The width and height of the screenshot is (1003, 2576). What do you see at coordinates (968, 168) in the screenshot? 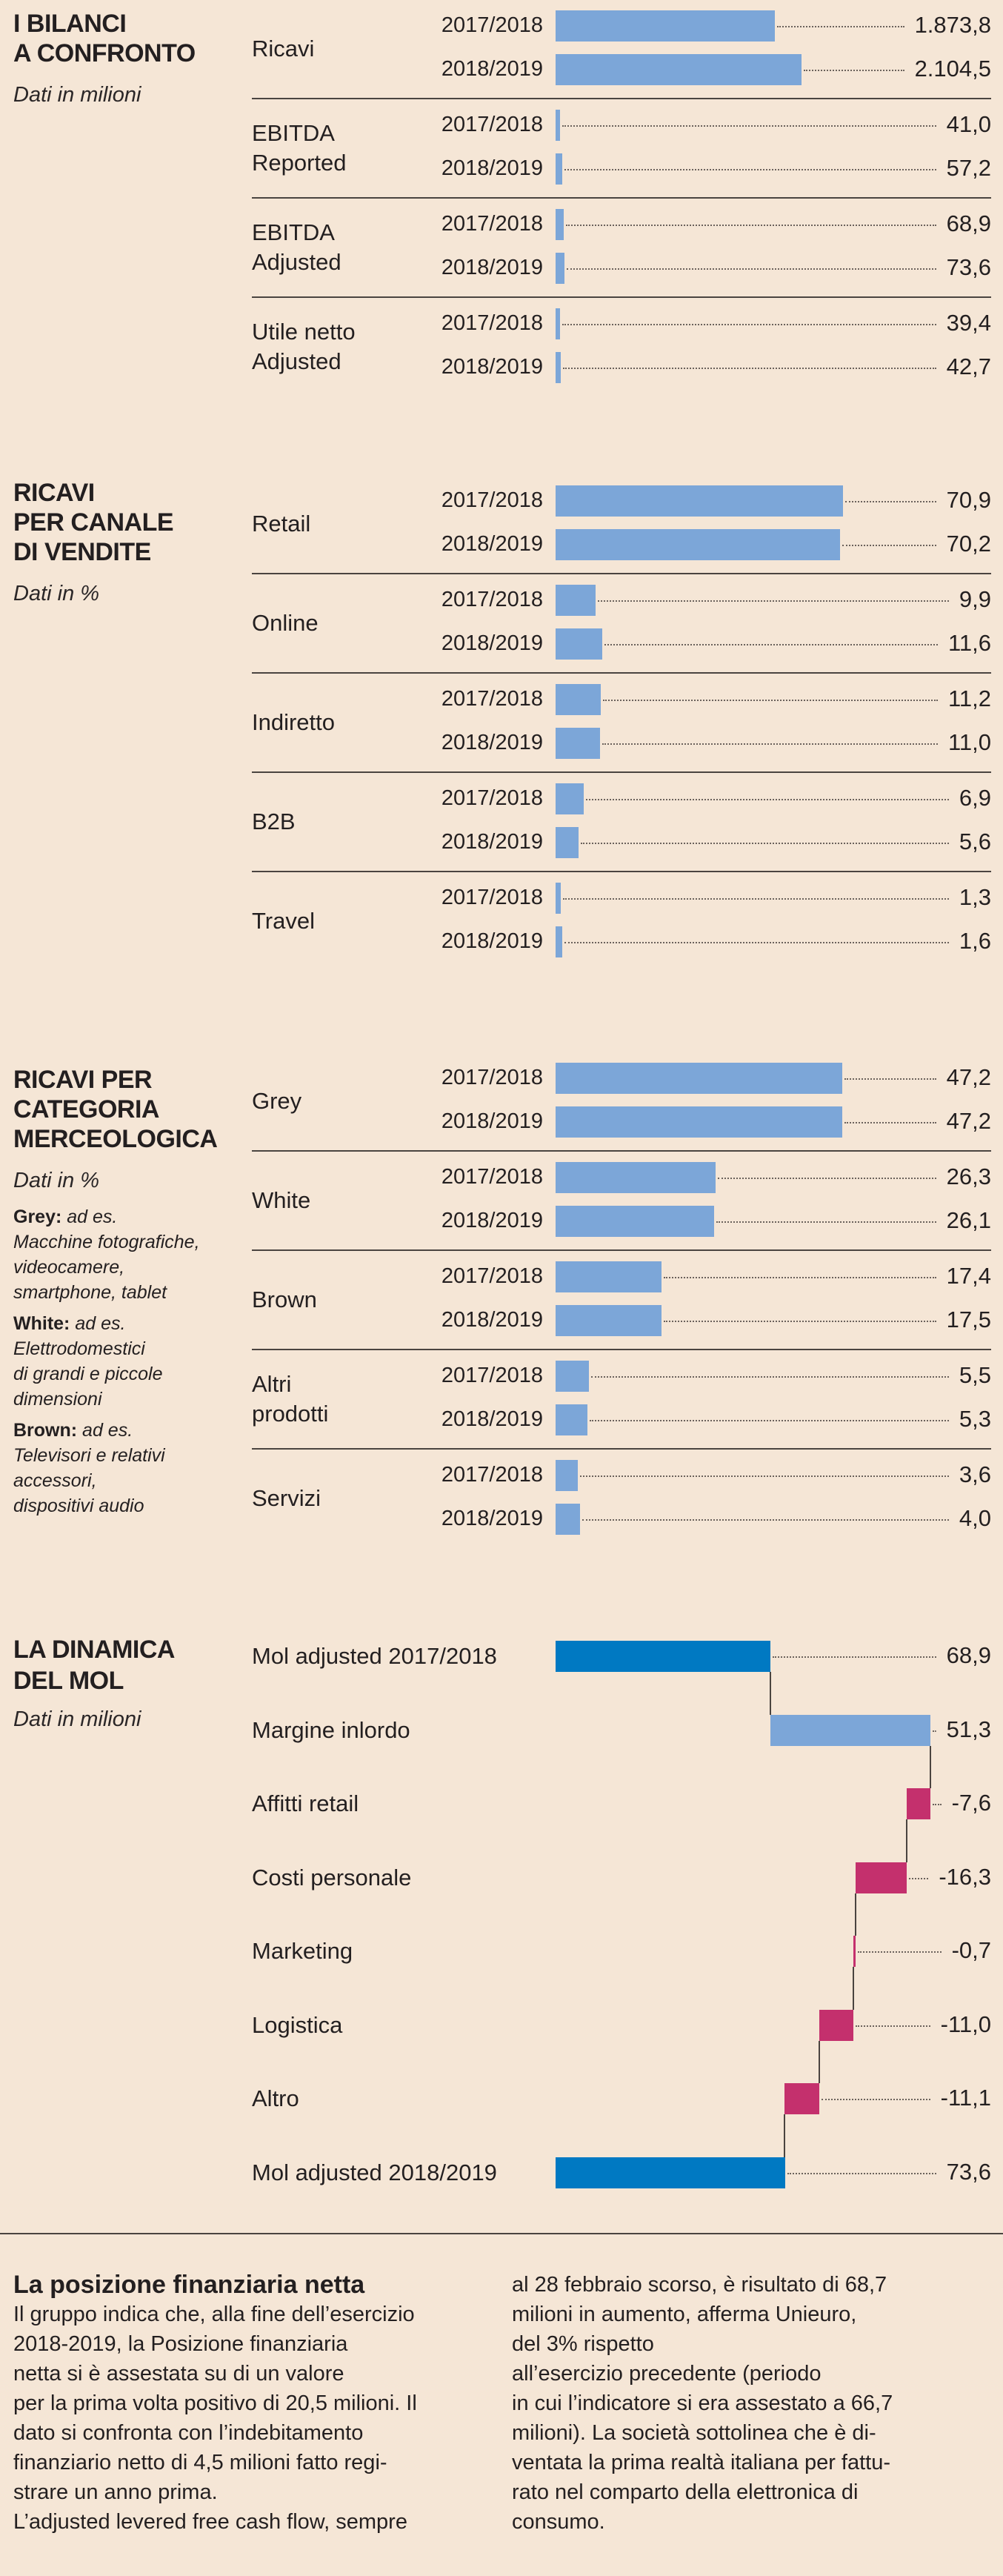
I see `value-label: 57,2` at bounding box center [968, 168].